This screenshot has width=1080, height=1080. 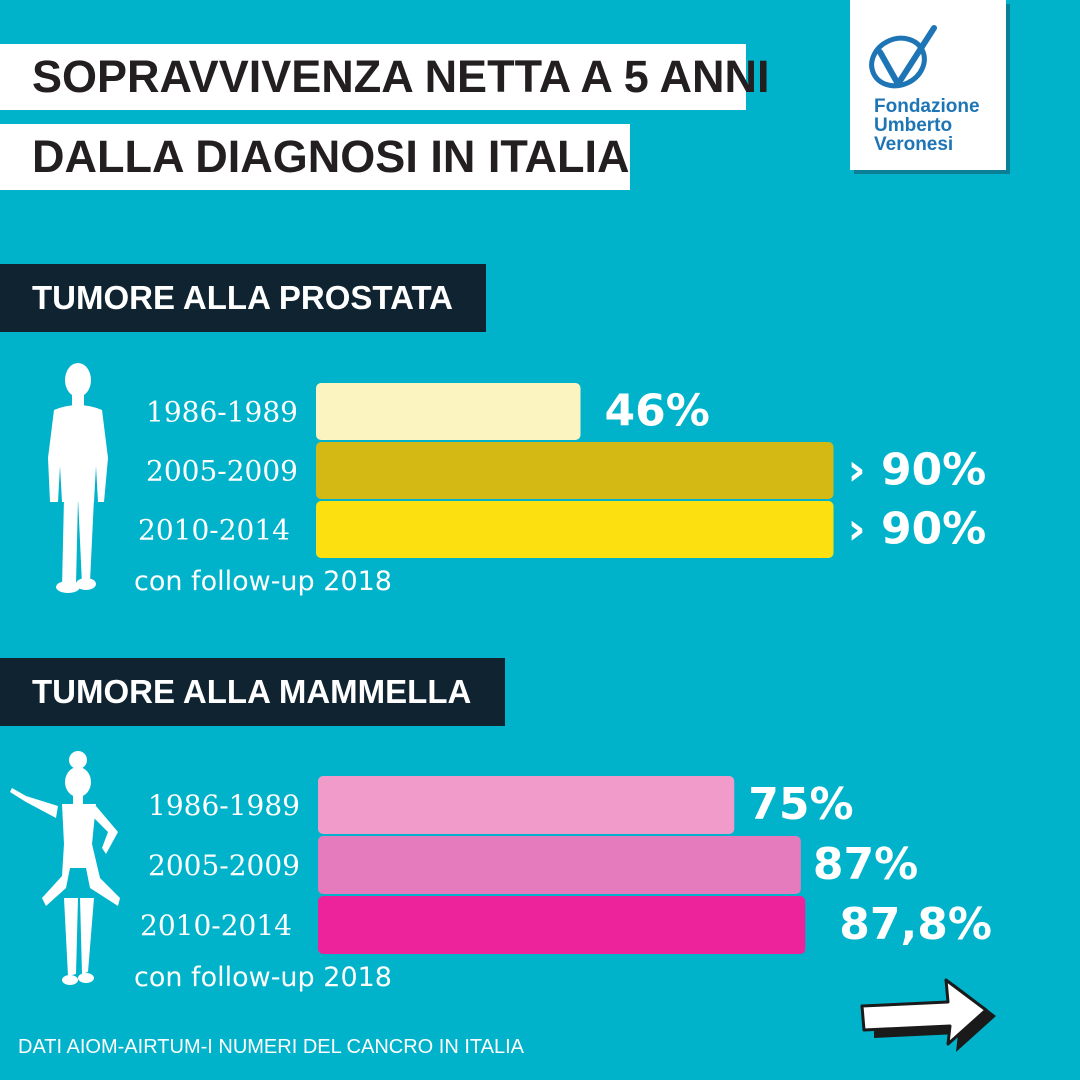 What do you see at coordinates (913, 125) in the screenshot?
I see `logo-text-line-2: Umberto` at bounding box center [913, 125].